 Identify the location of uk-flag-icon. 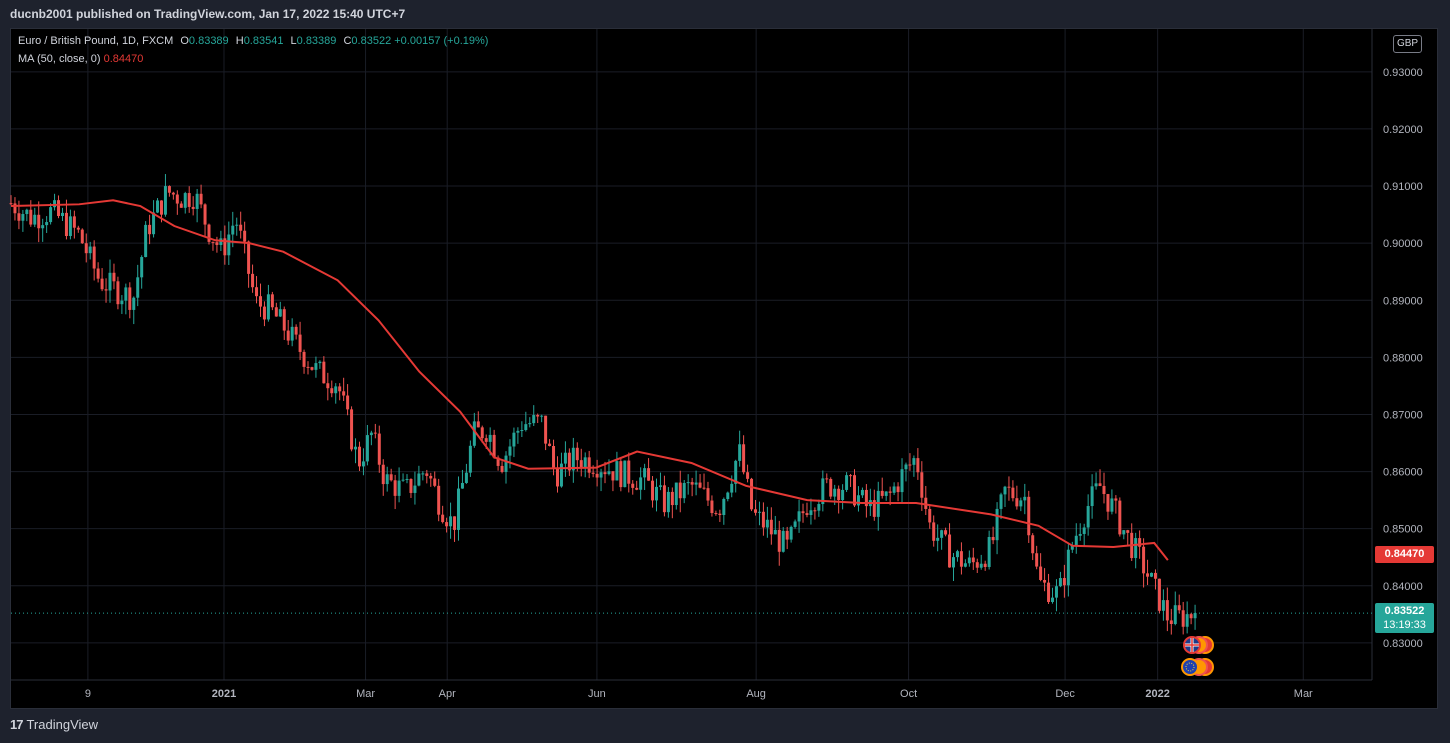
(1192, 645).